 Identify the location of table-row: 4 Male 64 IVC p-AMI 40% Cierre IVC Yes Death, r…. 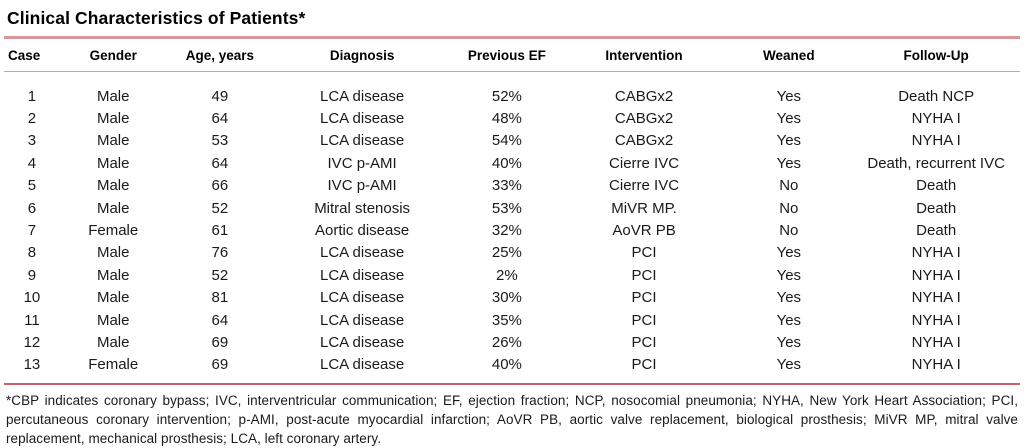
(512, 163).